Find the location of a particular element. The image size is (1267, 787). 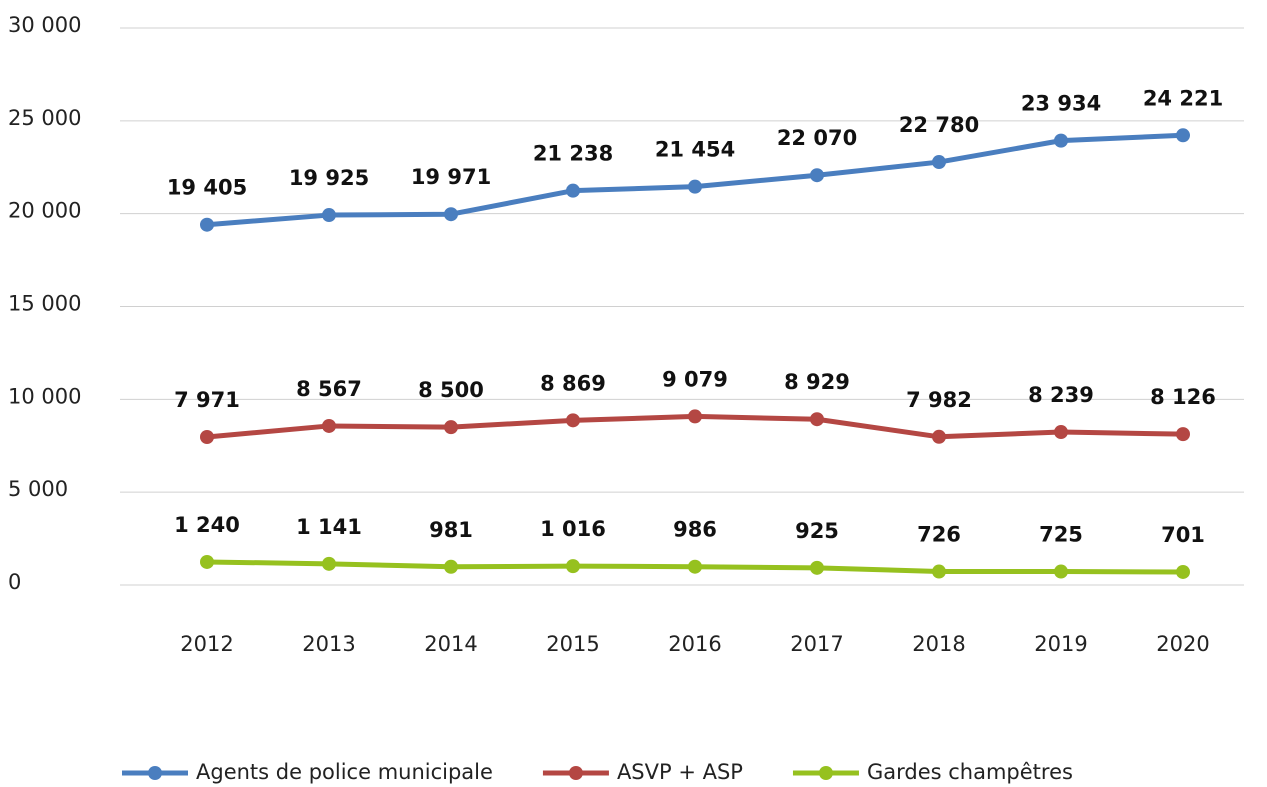

value-label: 21 454 is located at coordinates (695, 150).